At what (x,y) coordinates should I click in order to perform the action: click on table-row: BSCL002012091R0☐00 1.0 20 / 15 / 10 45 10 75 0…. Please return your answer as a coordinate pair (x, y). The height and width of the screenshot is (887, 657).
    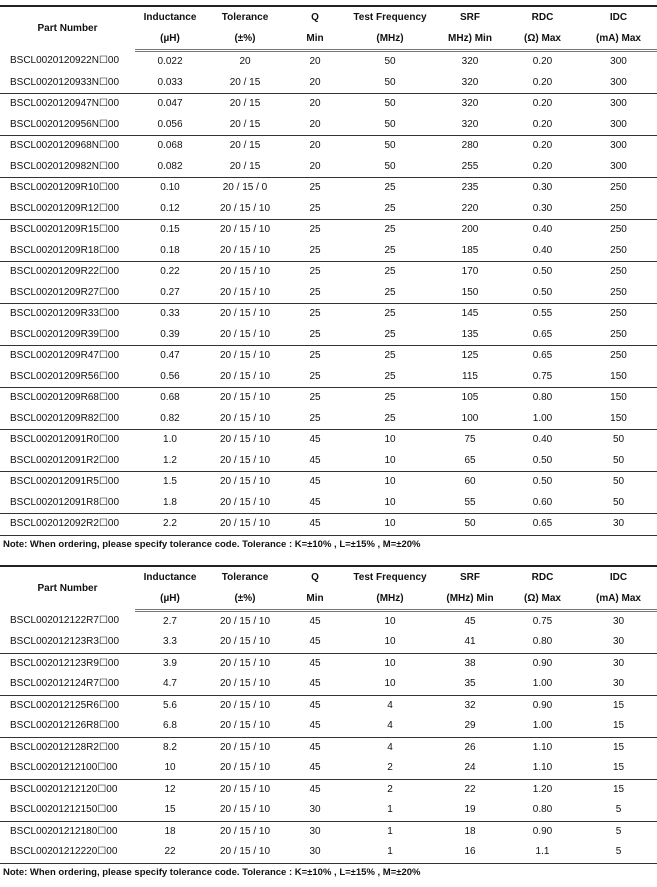
    Looking at the image, I should click on (328, 440).